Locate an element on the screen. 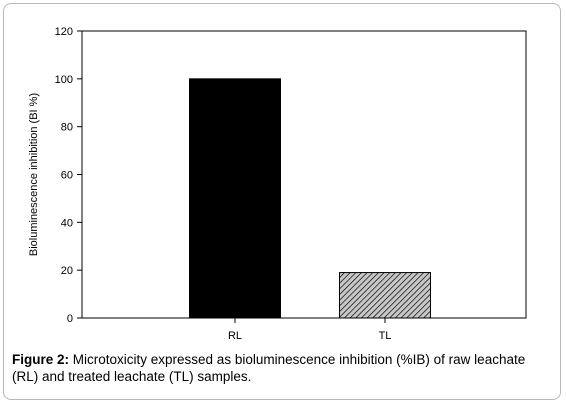 This screenshot has height=405, width=566. y-tick-label: 0 is located at coordinates (70, 319).